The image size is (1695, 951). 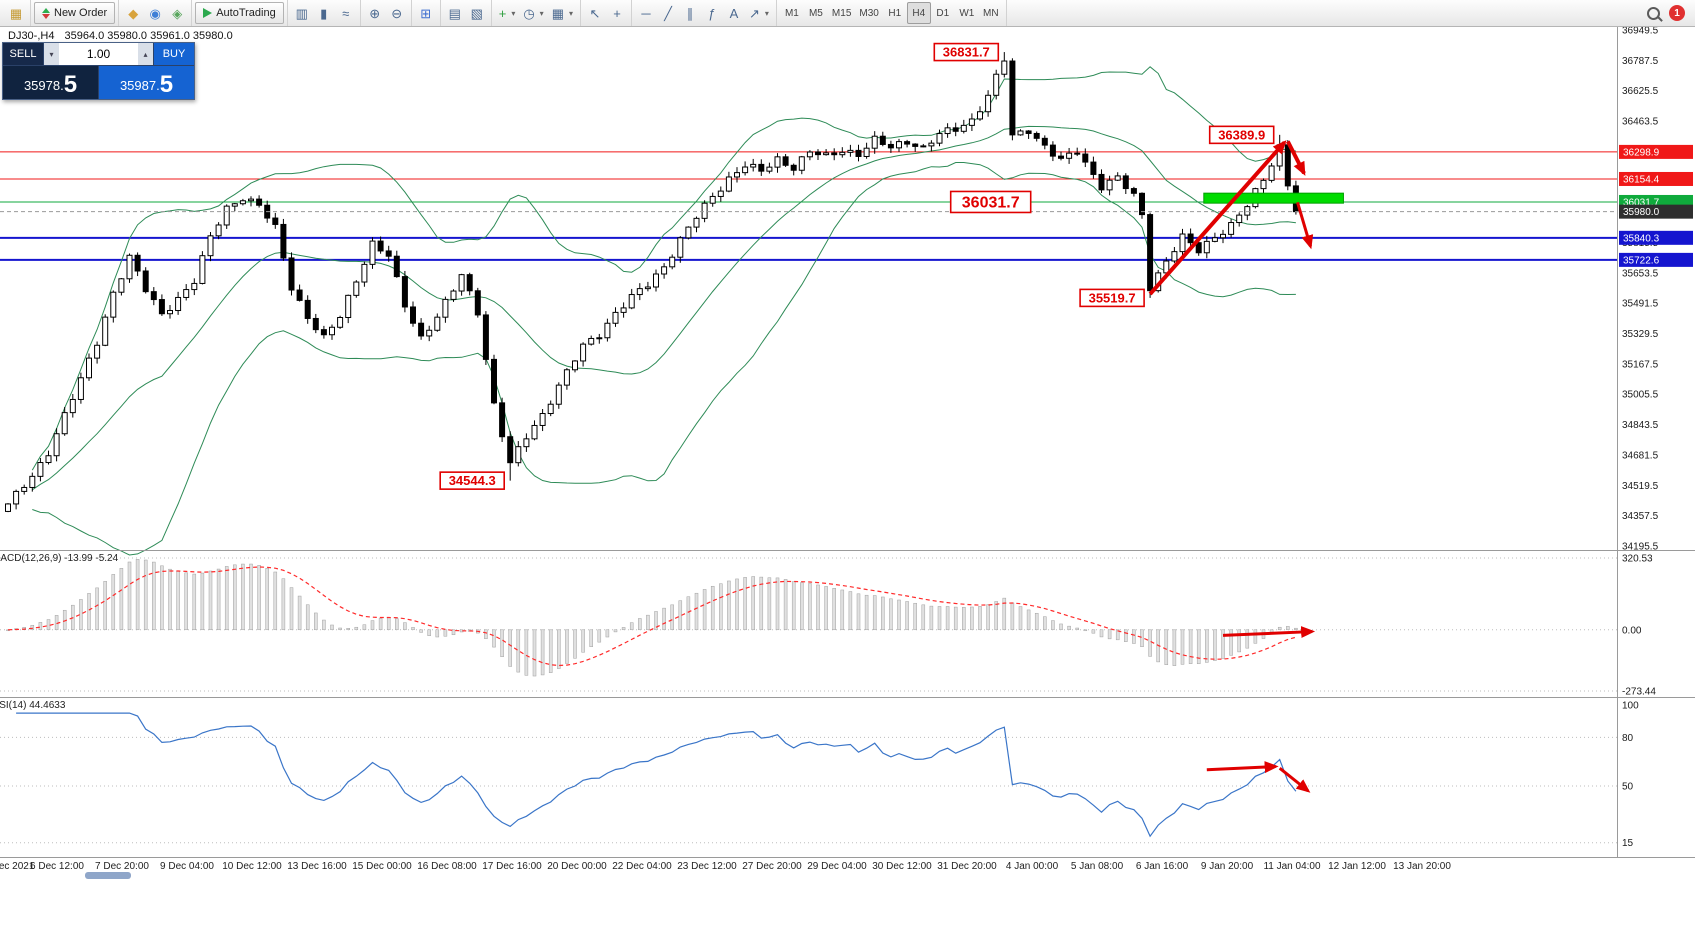 I want to click on chart-bars-glyph: ▥, so click(x=301, y=13).